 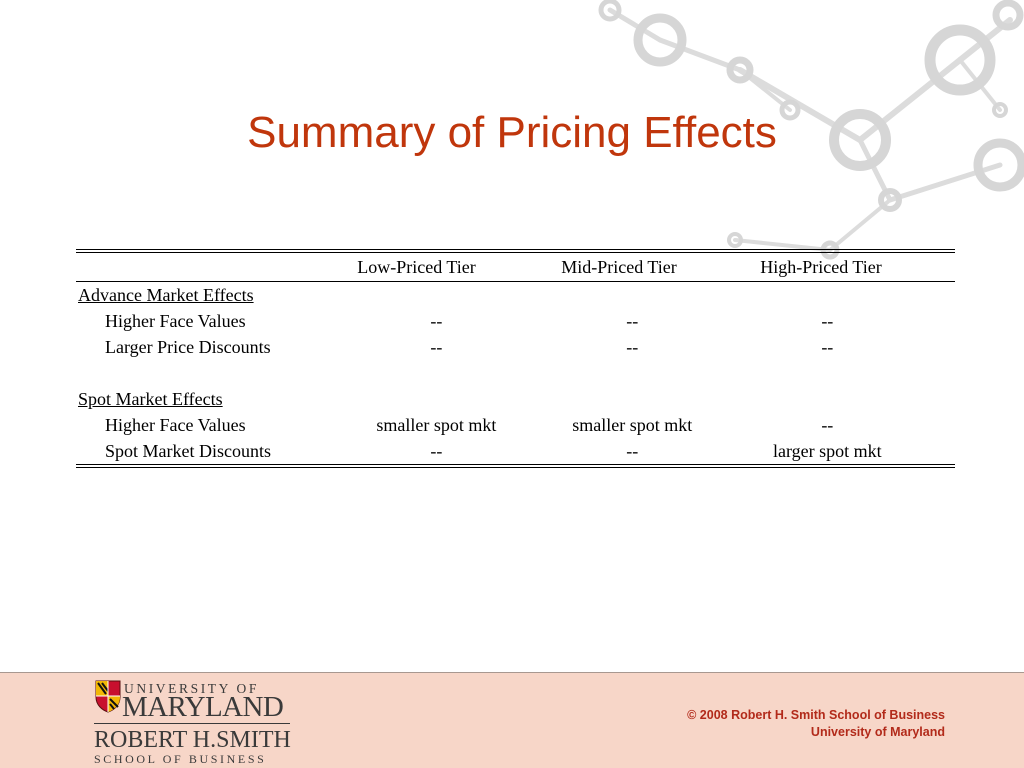 I want to click on copyright-line-2: University of Maryland, so click(x=877, y=732).